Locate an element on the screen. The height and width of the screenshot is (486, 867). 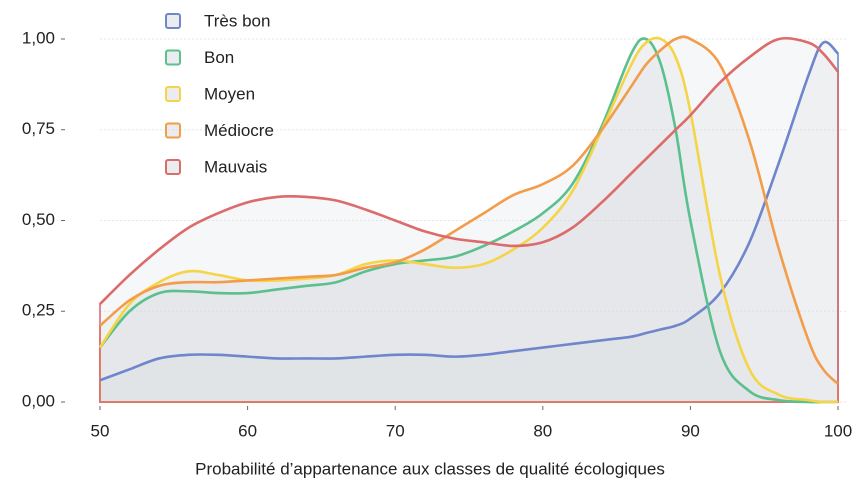
y-tick-label: 0,50 is located at coordinates (38, 219).